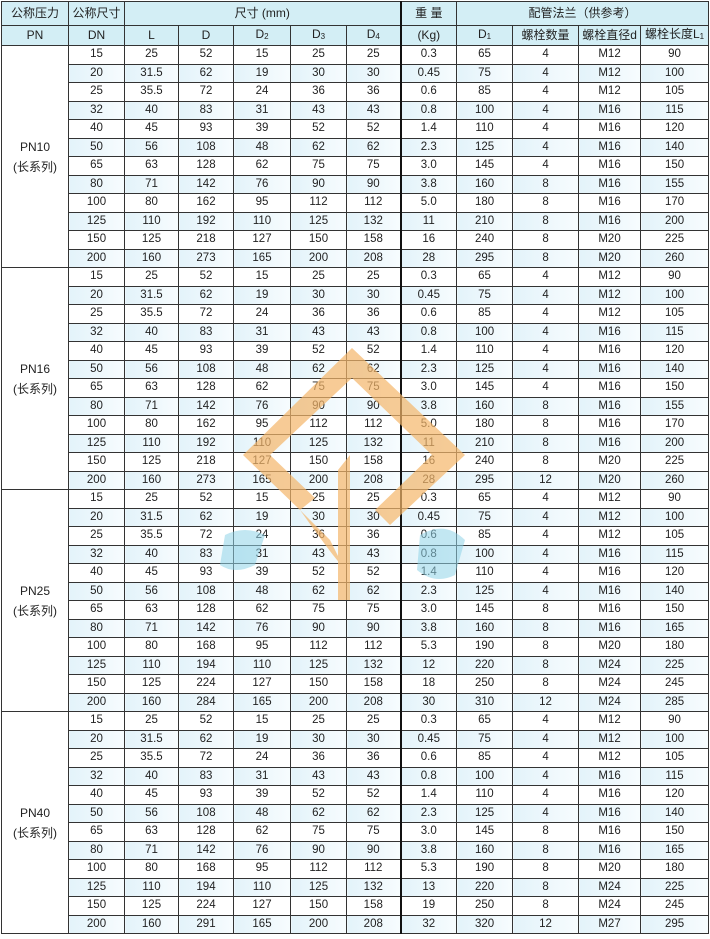 This screenshot has width=710, height=939. Describe the element at coordinates (262, 221) in the screenshot. I see `cell-d2: 110` at that location.